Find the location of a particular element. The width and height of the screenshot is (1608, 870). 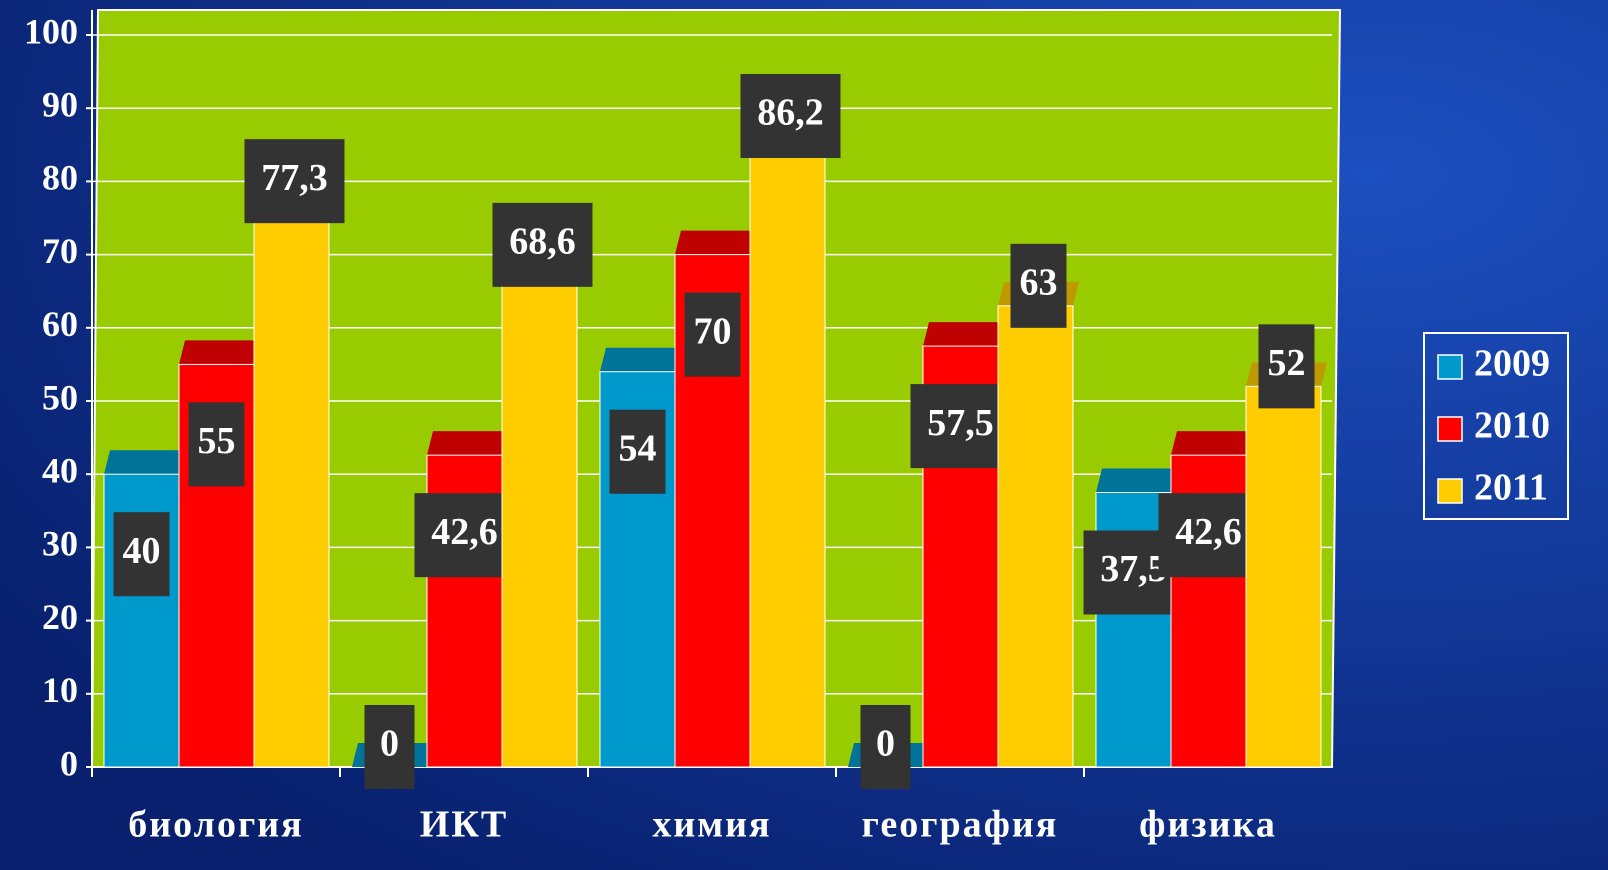

legend-label: 2010 is located at coordinates (1512, 426).